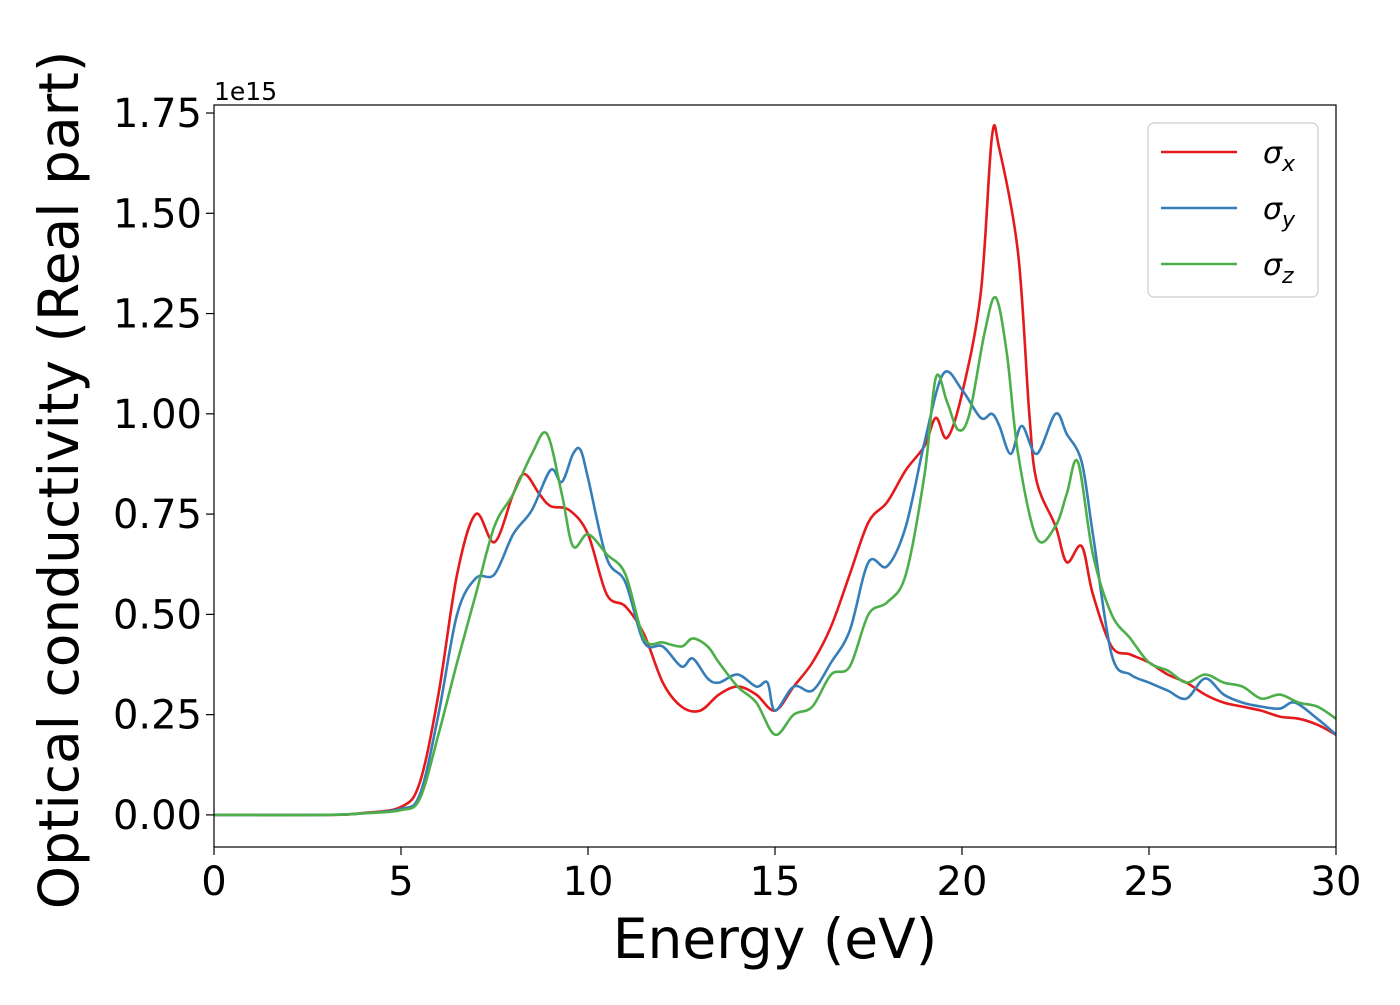 This screenshot has width=1400, height=1005. I want to click on x-tick-label: 20, so click(962, 882).